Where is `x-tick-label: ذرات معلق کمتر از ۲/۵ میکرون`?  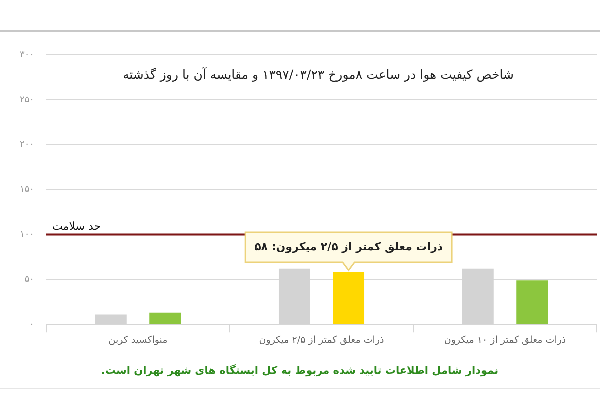 x-tick-label: ذرات معلق کمتر از ۲/۵ میکرون is located at coordinates (321, 340).